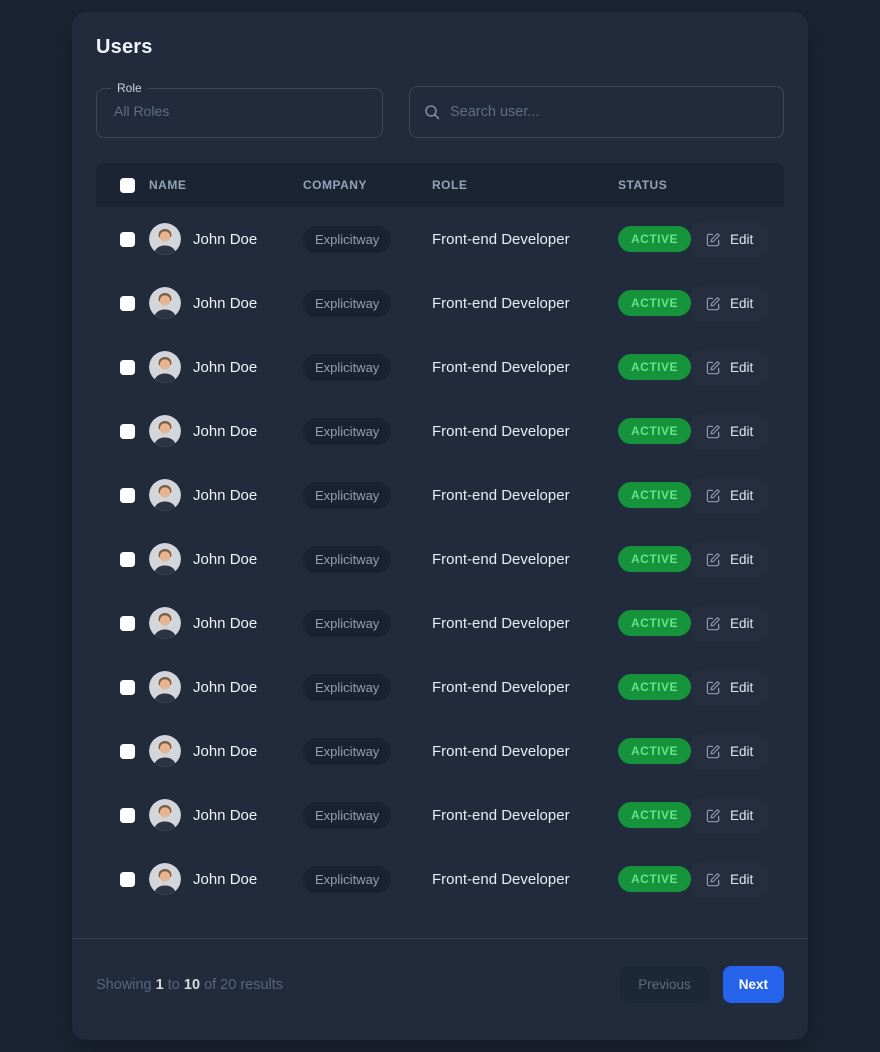 The image size is (880, 1052). What do you see at coordinates (432, 112) in the screenshot?
I see `search-icon` at bounding box center [432, 112].